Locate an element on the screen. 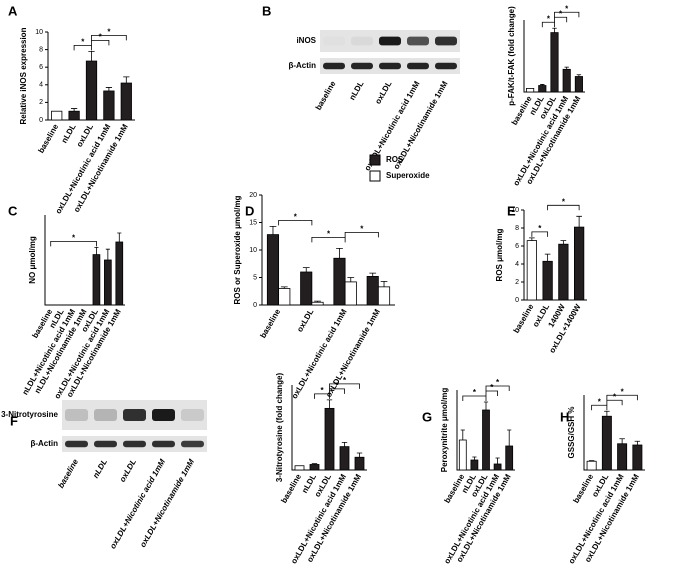 This screenshot has height=572, width=687. y-axis-label: 3-Nitrotyrosine (fold change) is located at coordinates (279, 427).